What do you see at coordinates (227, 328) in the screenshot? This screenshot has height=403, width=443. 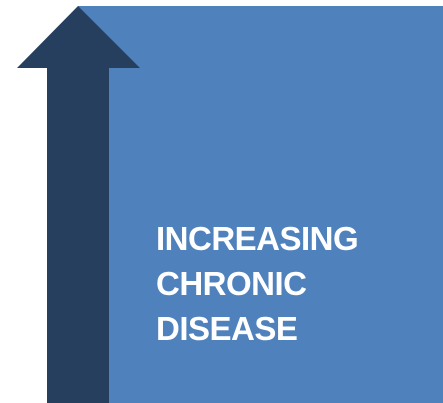 I see `label-line-3: DISEASE` at bounding box center [227, 328].